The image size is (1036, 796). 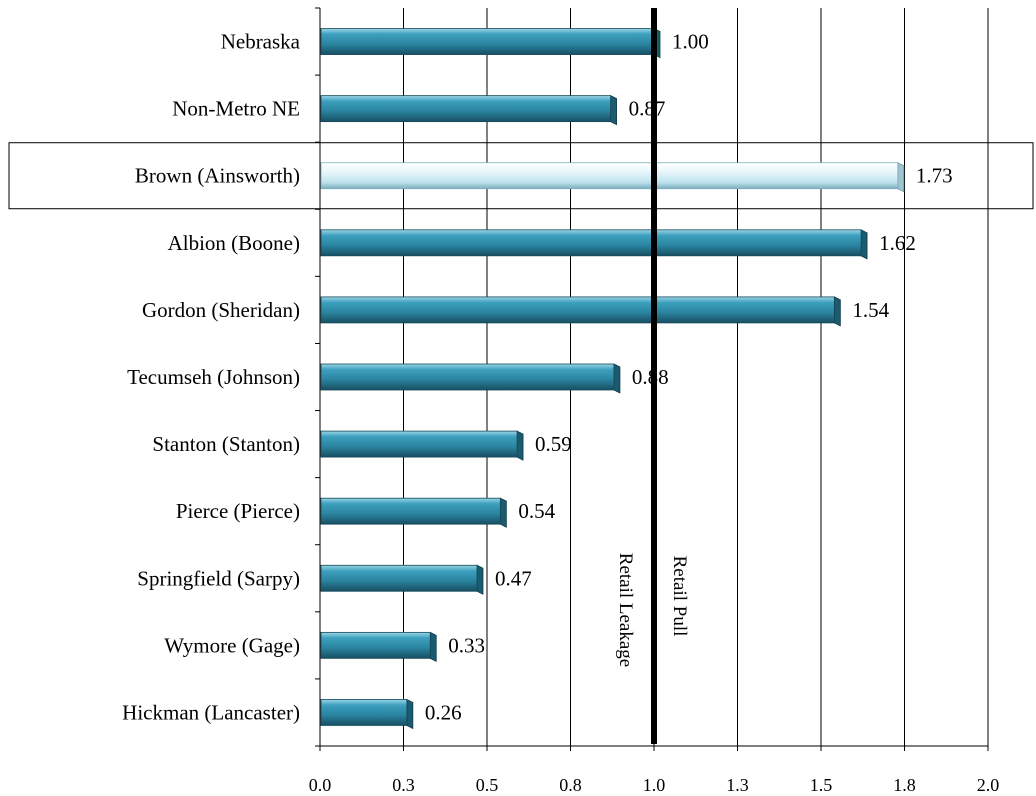 What do you see at coordinates (443, 712) in the screenshot?
I see `value-label: 0.26` at bounding box center [443, 712].